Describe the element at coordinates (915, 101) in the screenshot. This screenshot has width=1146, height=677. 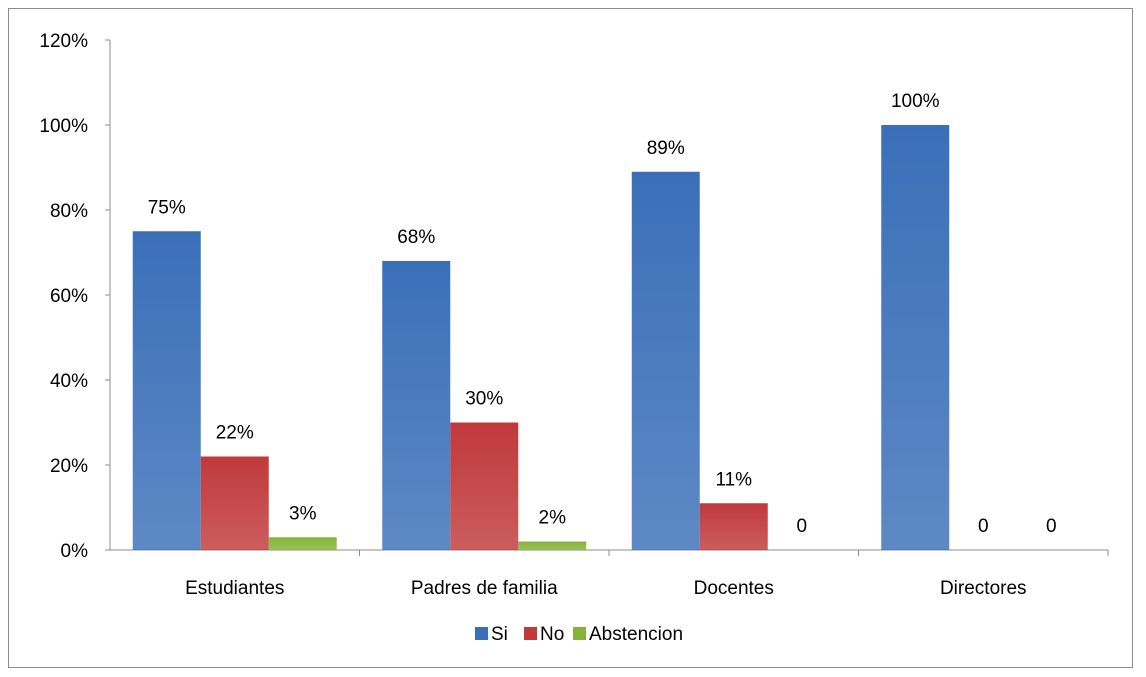
I see `data-label: 100%` at that location.